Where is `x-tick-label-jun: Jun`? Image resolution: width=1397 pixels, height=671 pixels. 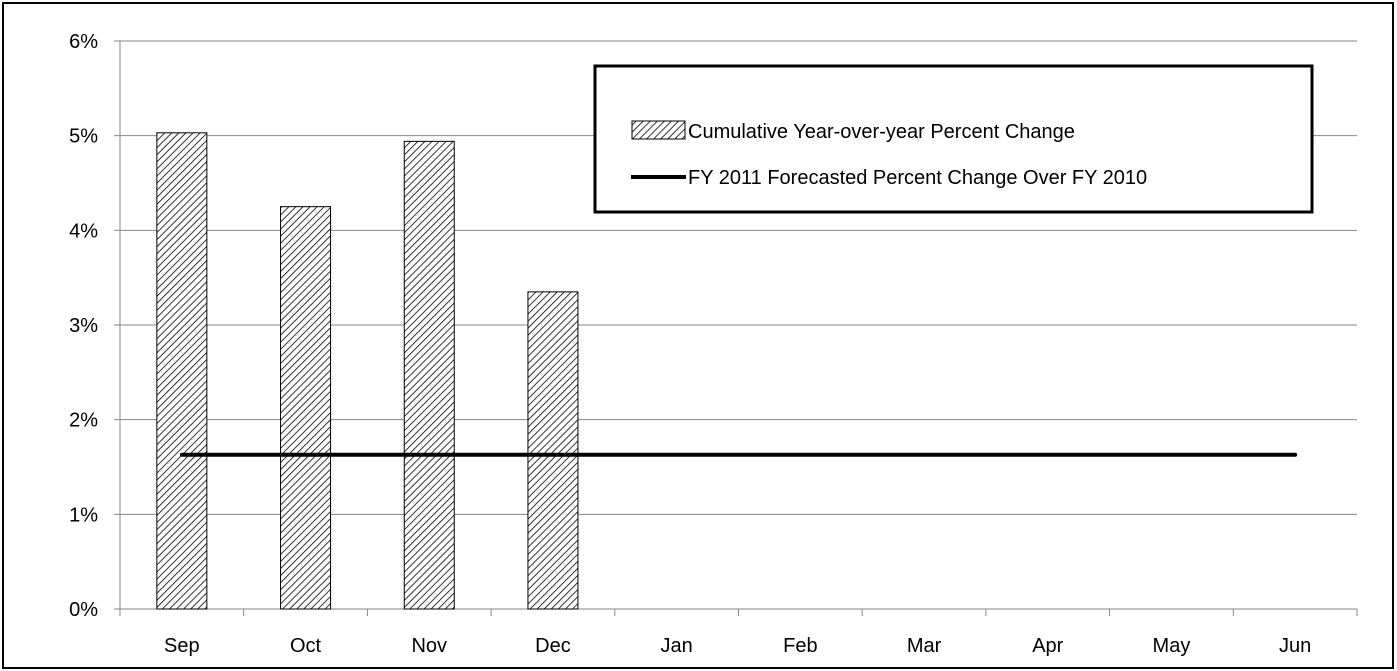 x-tick-label-jun: Jun is located at coordinates (1295, 646).